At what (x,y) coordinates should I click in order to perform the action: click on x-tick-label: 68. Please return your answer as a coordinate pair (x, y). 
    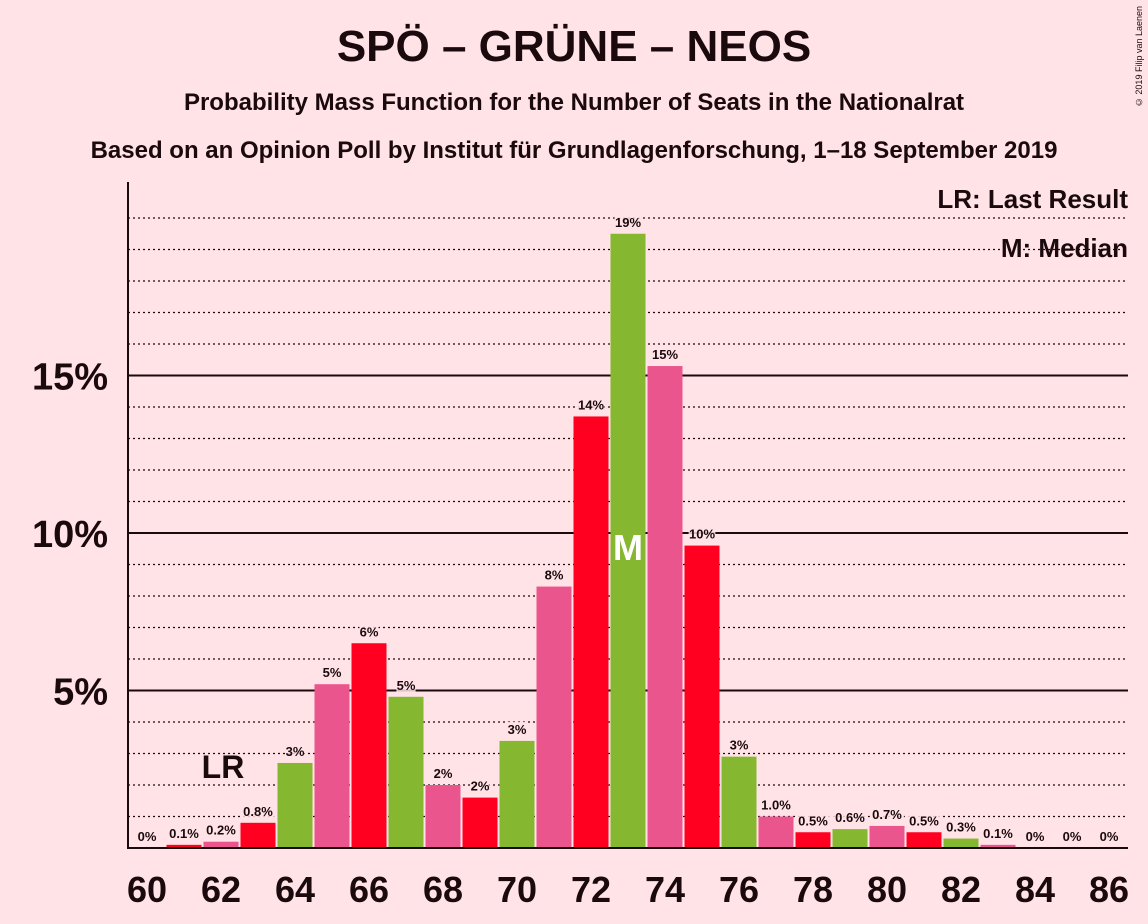
    Looking at the image, I should click on (443, 889).